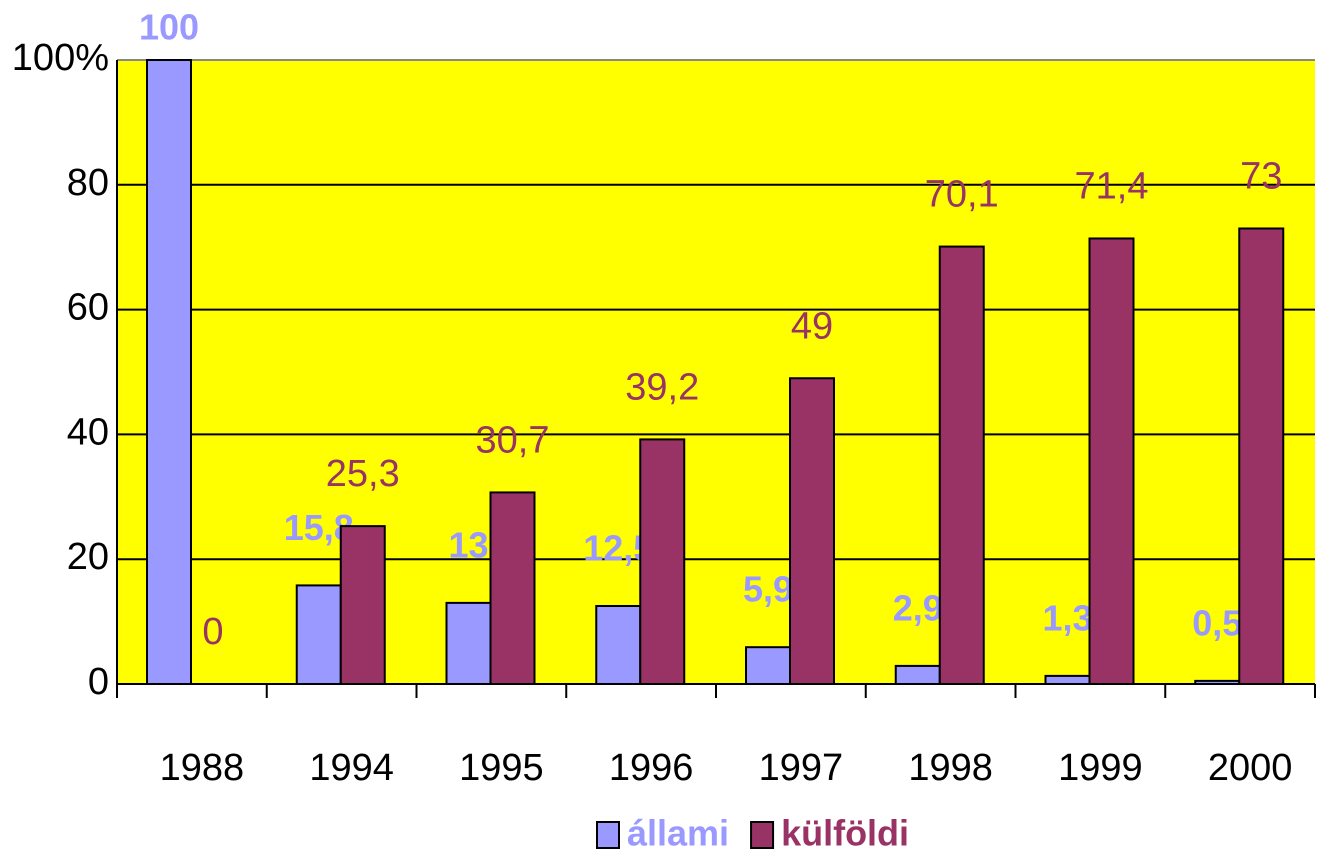 The width and height of the screenshot is (1319, 863). Describe the element at coordinates (60, 58) in the screenshot. I see `y-tick-label: 100%` at that location.